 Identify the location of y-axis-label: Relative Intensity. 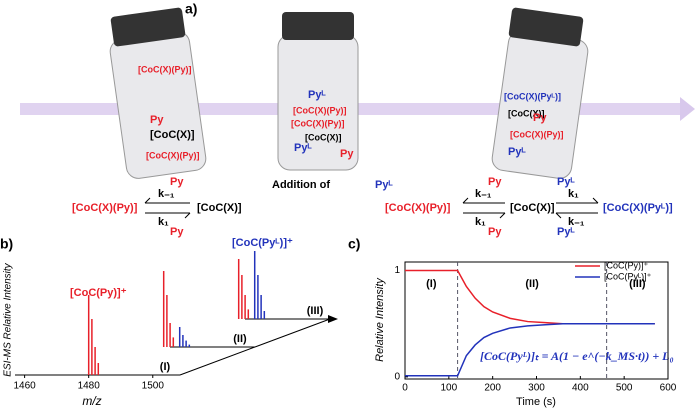
(380, 319).